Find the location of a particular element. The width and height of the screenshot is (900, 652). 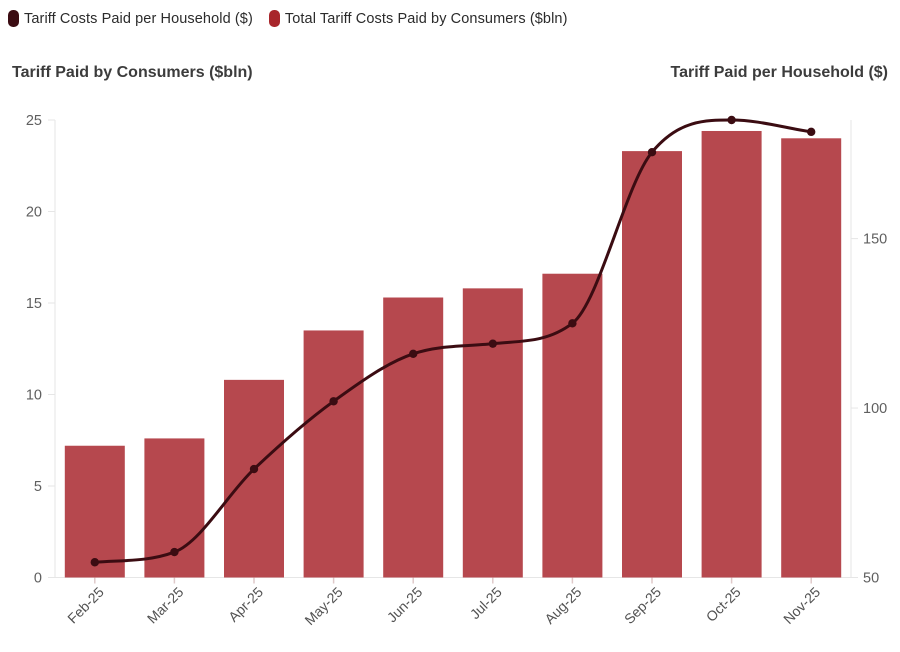

x-axis-label-Mar-25: Mar-25 is located at coordinates (165, 605).